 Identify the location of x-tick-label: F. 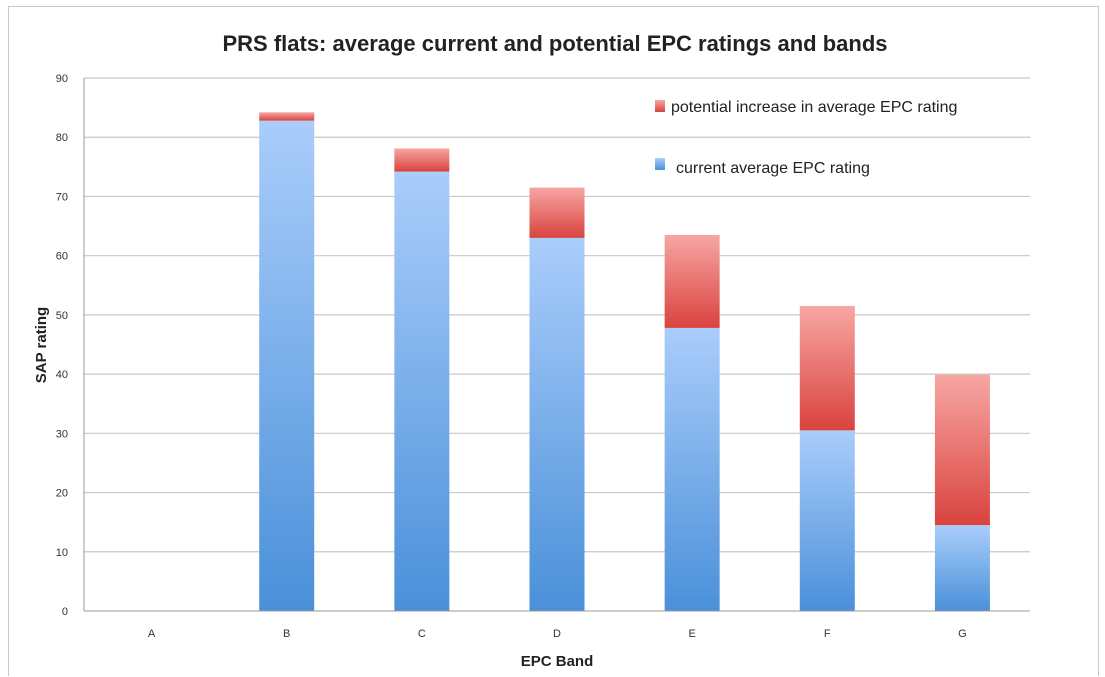
(827, 634).